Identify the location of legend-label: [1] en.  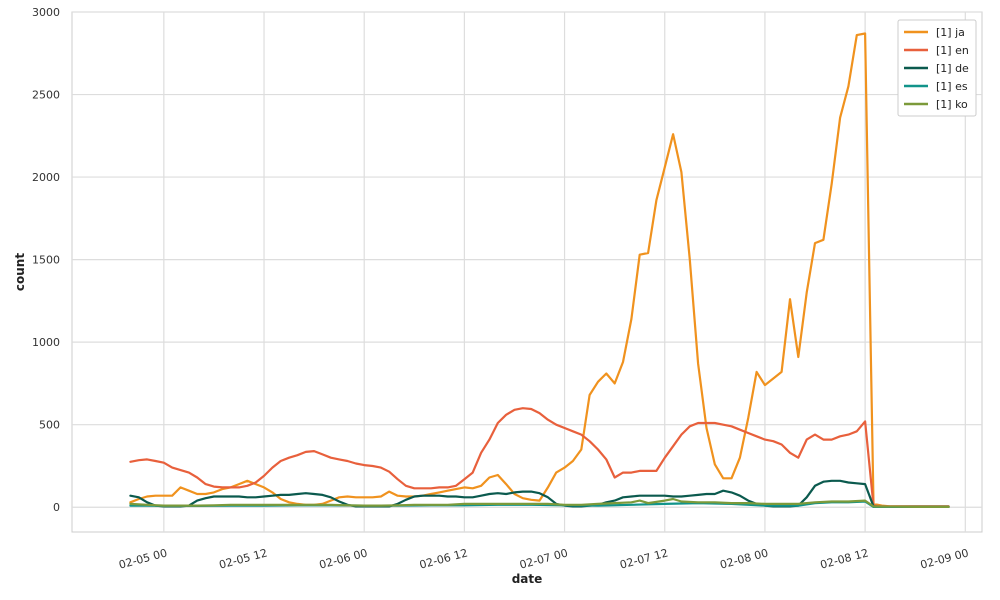
(952, 50).